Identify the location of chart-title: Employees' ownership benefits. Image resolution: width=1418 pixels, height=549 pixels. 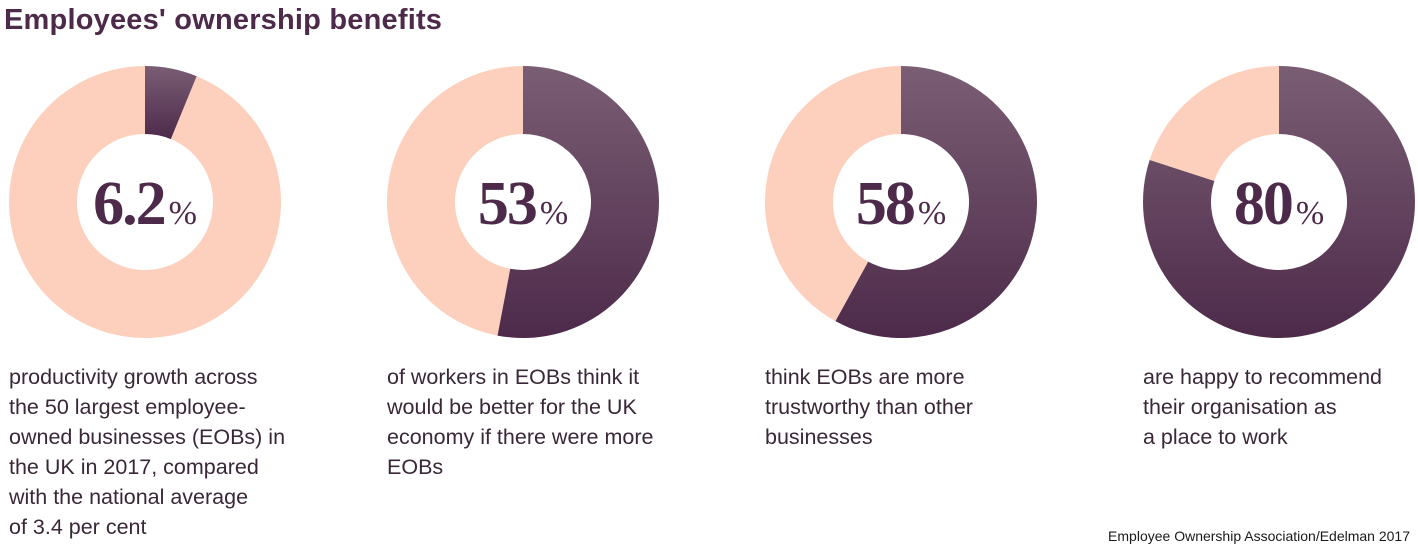
(223, 20).